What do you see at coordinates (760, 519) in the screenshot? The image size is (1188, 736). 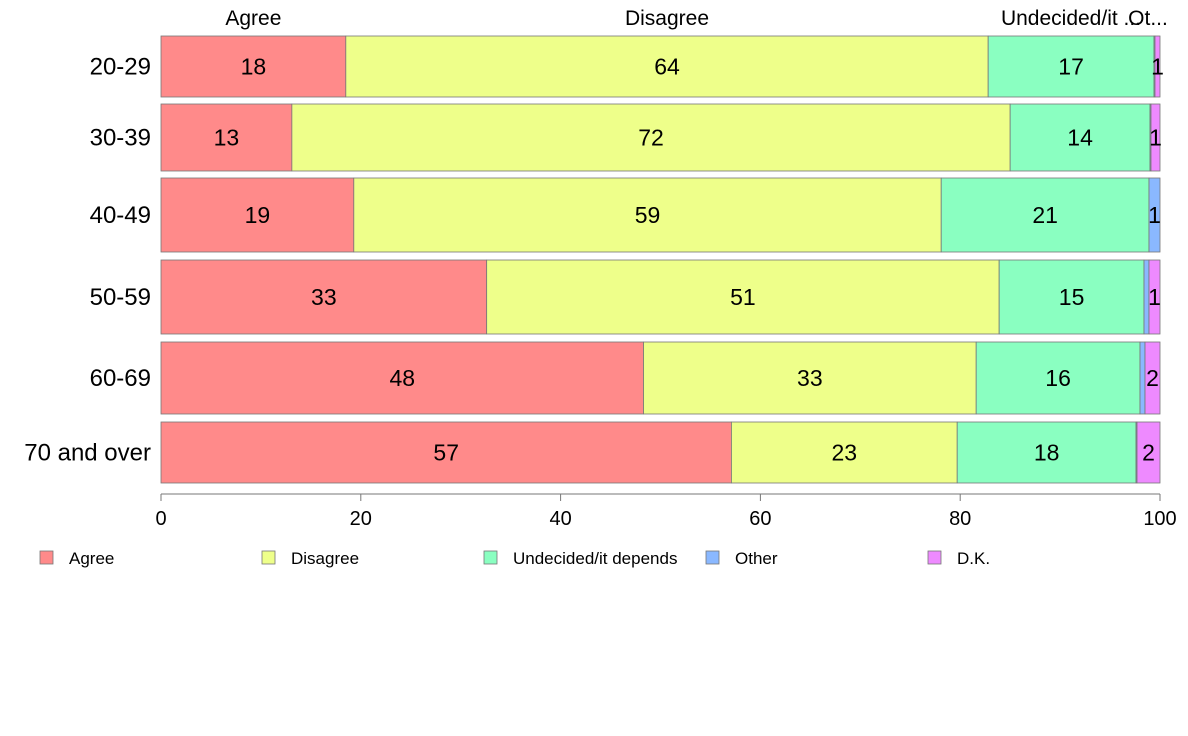 I see `x-tick-label: 60` at bounding box center [760, 519].